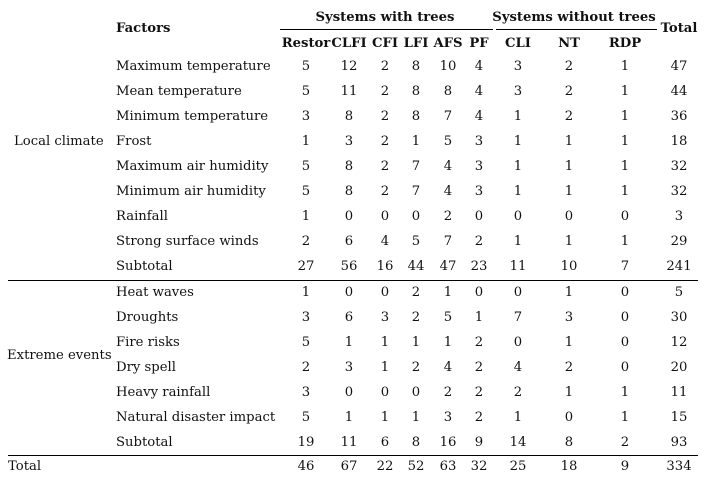  Describe the element at coordinates (179, 91) in the screenshot. I see `row-factor: Mean temperature` at that location.